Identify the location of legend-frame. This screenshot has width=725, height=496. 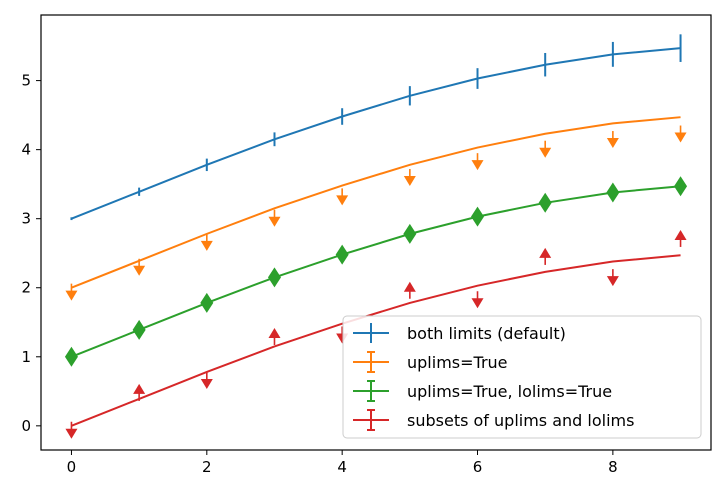
(522, 377).